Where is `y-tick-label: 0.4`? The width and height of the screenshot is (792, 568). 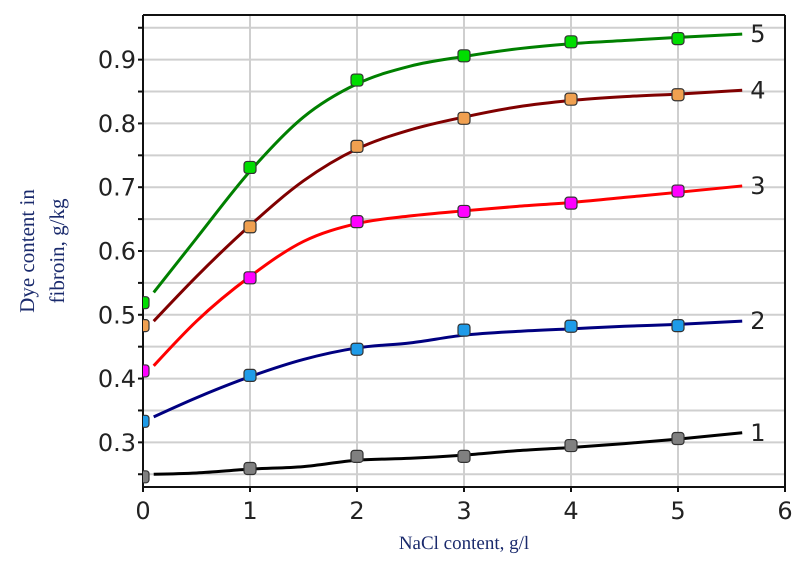
y-tick-label: 0.4 is located at coordinates (117, 379).